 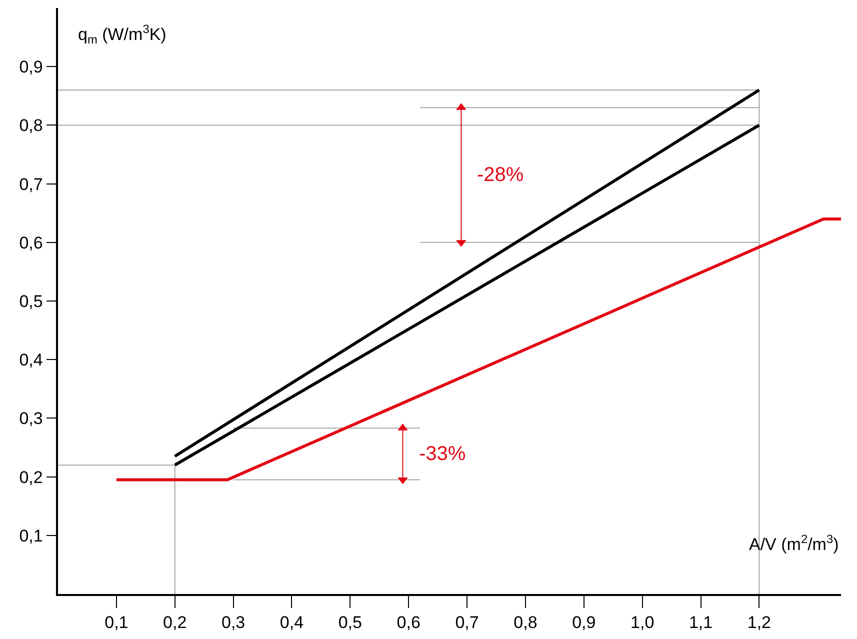 I want to click on x-tick-label: 0,6, so click(x=408, y=622).